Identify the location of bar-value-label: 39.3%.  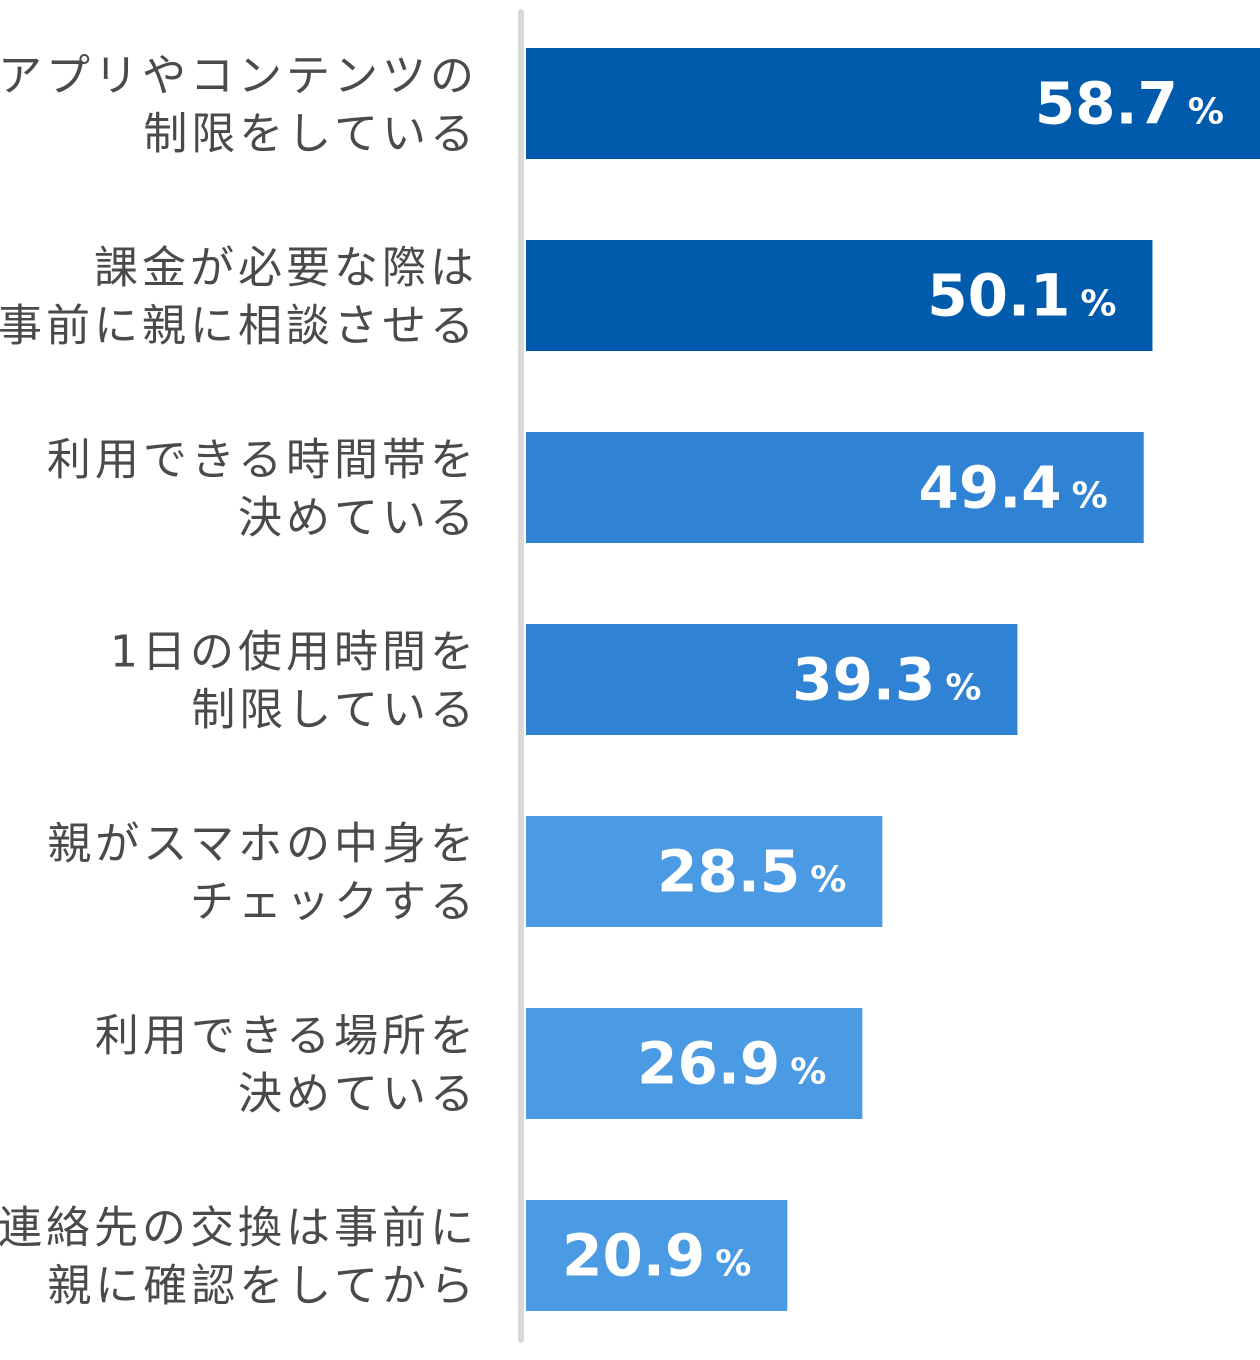
(886, 680).